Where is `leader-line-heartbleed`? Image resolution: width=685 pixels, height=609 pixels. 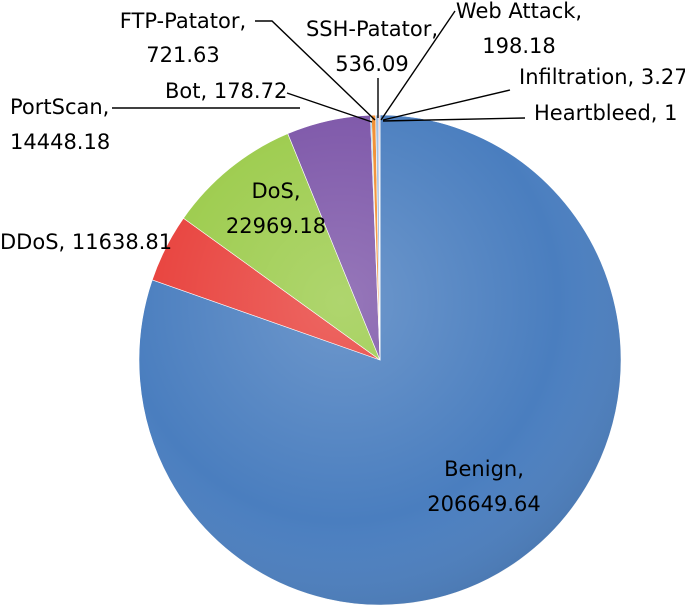 leader-line-heartbleed is located at coordinates (454, 119).